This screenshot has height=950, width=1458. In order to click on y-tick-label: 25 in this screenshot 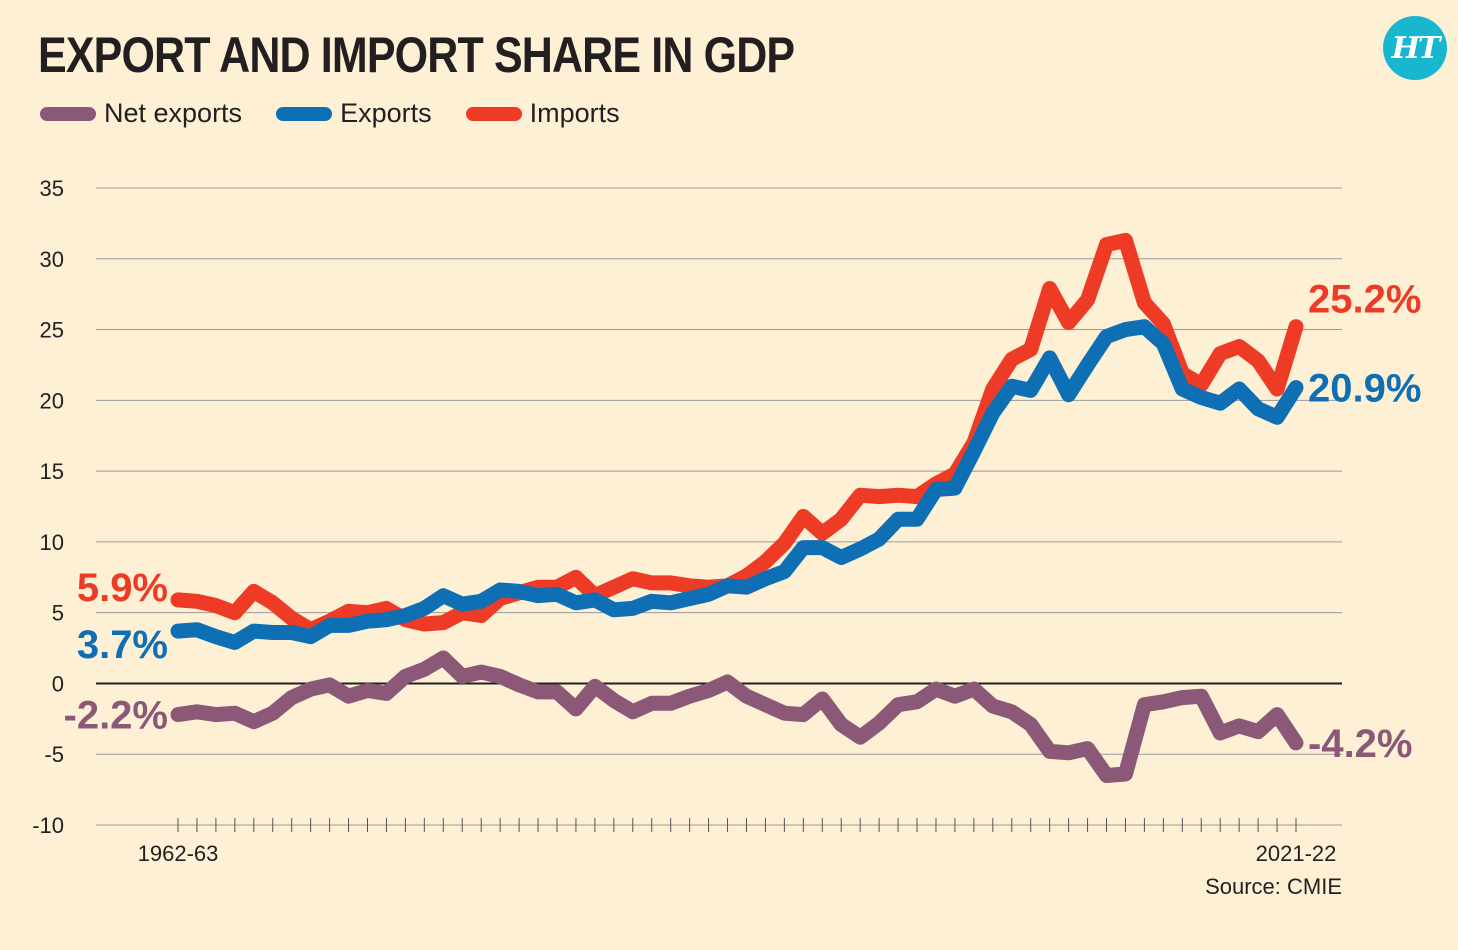, I will do `click(52, 330)`.